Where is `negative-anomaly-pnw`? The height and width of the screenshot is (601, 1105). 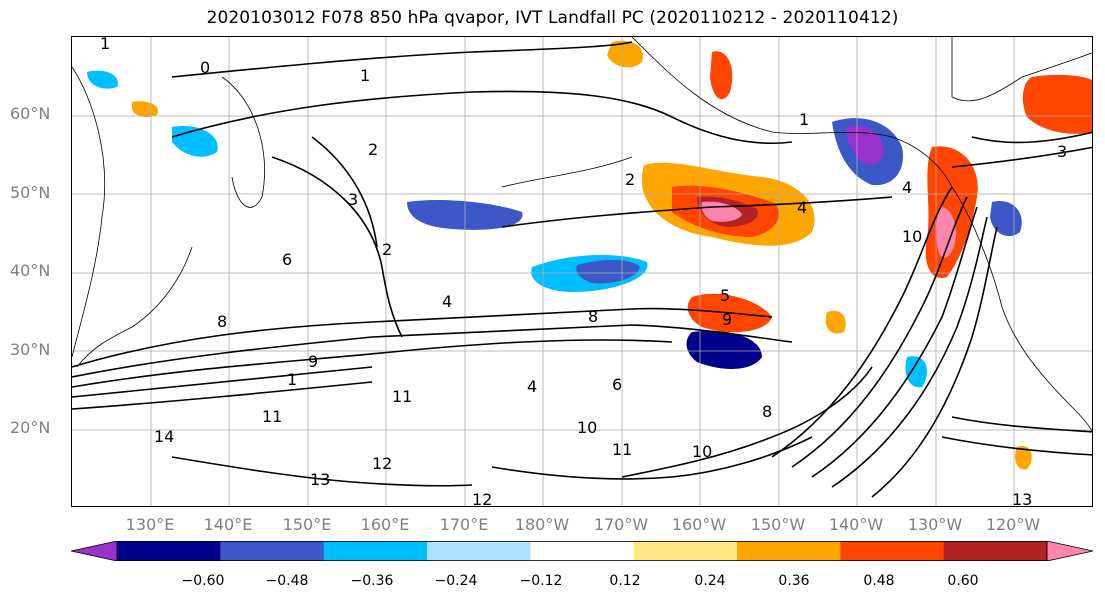 negative-anomaly-pnw is located at coordinates (1006, 219).